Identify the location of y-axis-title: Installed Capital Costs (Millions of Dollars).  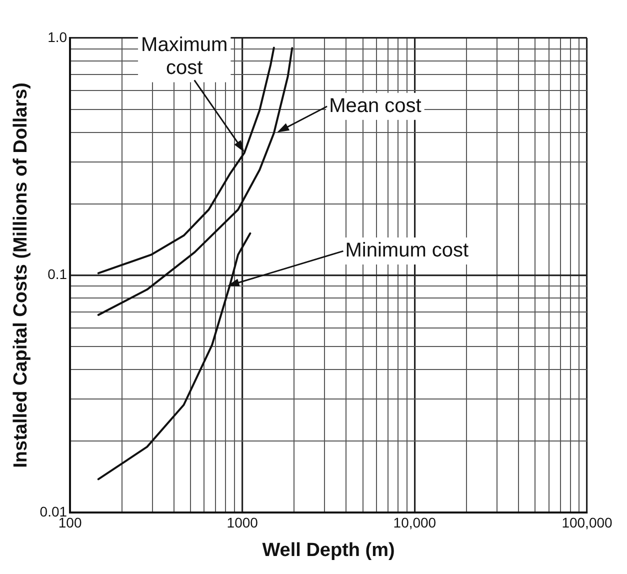
(21, 275).